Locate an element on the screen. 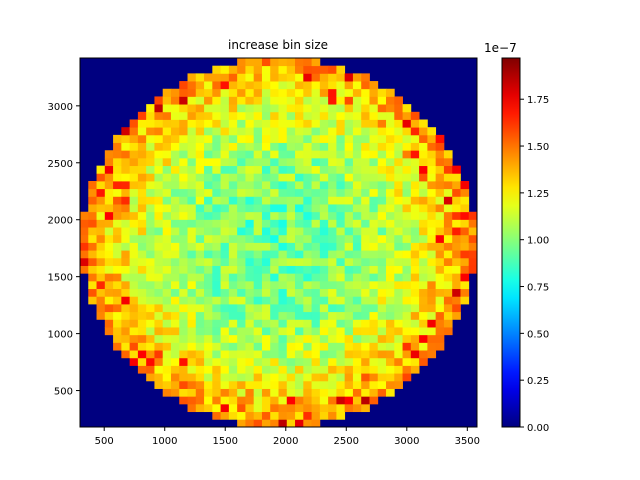  colorbar-tick-label: 0.00 is located at coordinates (538, 428).